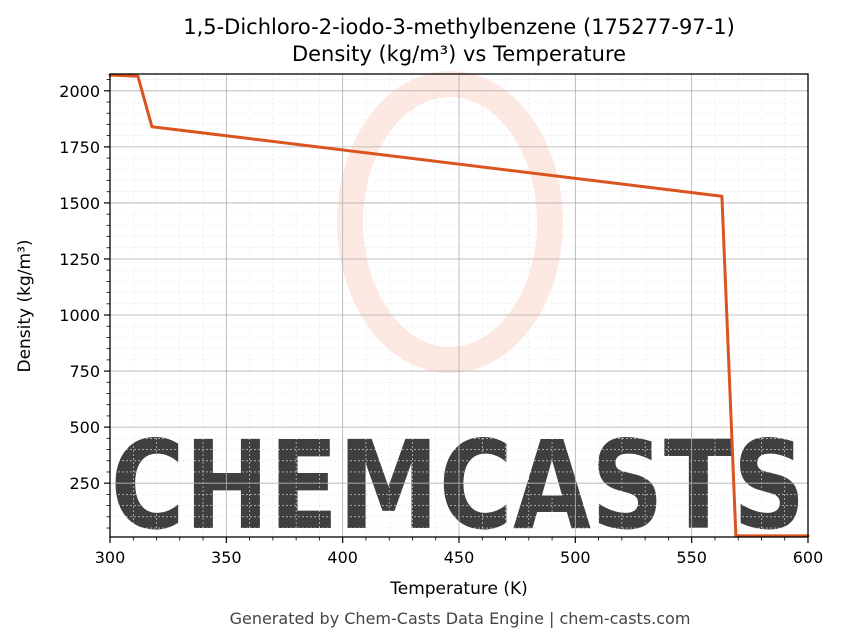  Describe the element at coordinates (79, 203) in the screenshot. I see `y-tick-label: 1500` at that location.